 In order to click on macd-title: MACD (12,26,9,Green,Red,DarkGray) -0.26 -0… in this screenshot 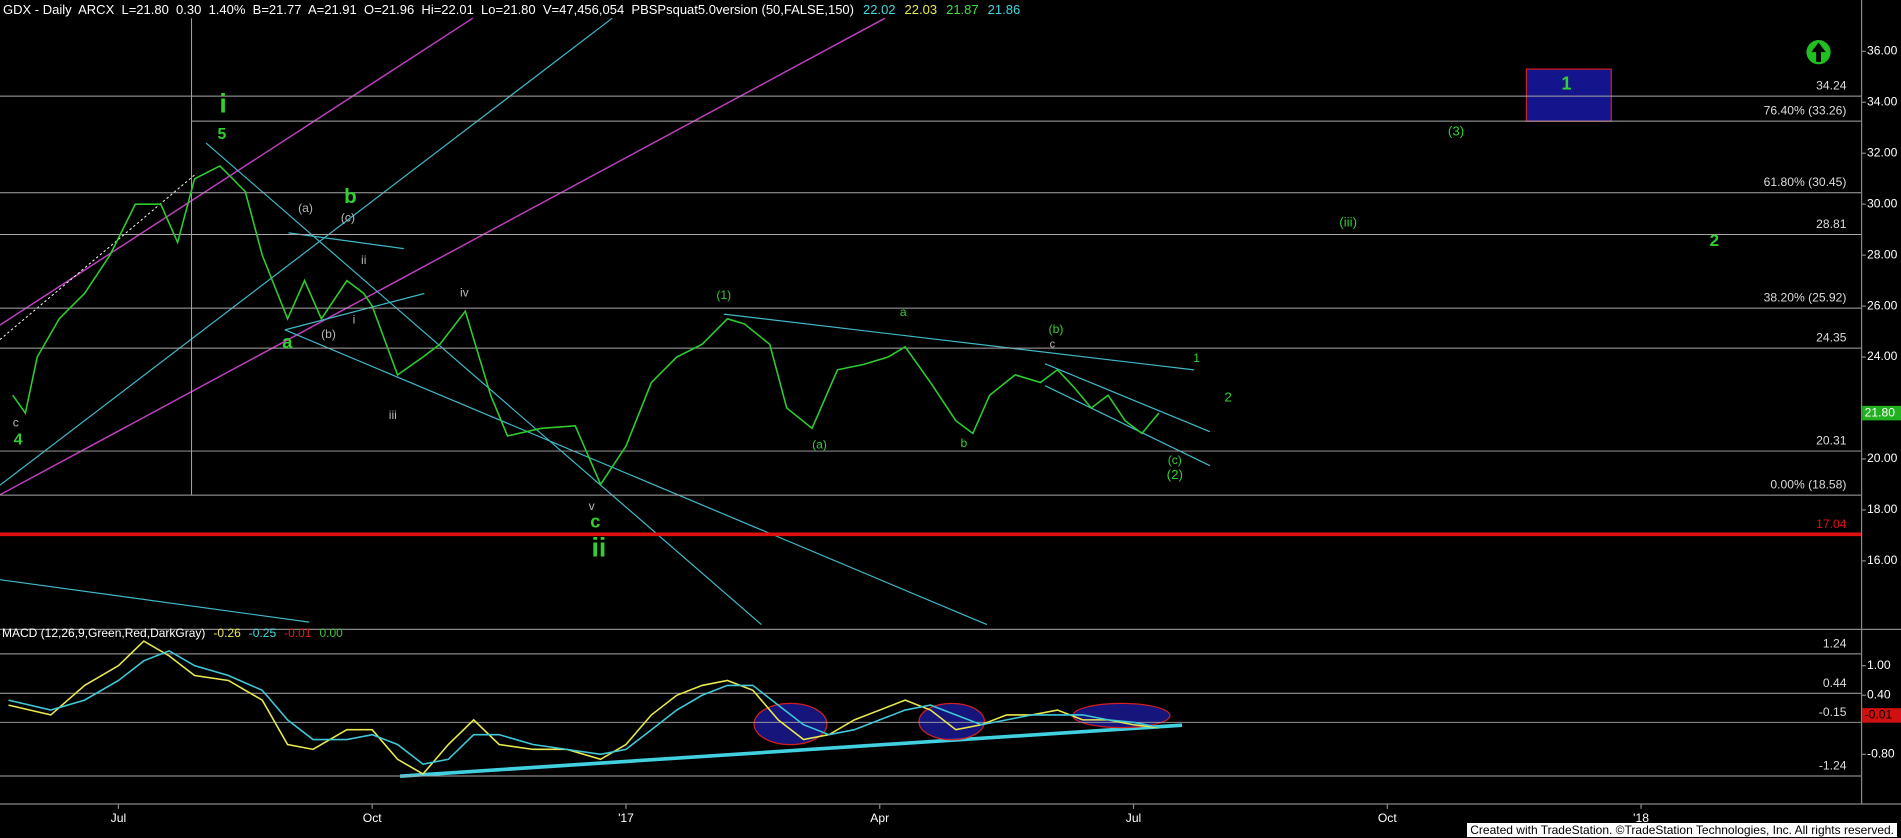, I will do `click(176, 633)`.